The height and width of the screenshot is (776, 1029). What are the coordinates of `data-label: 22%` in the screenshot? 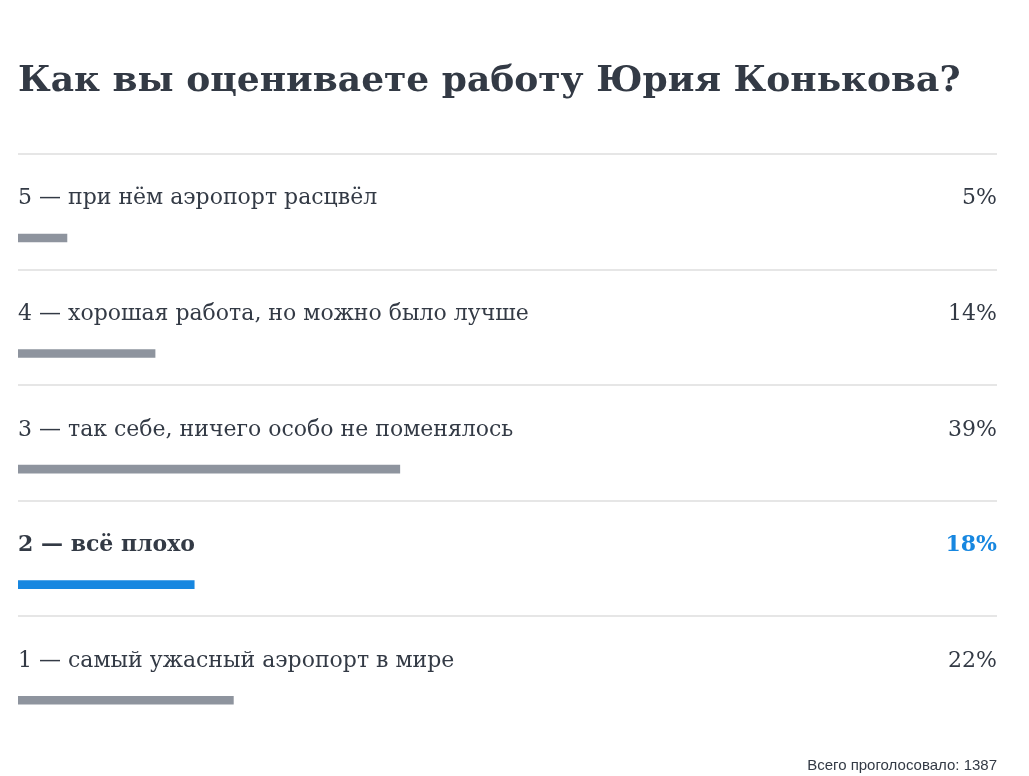 It's located at (972, 659).